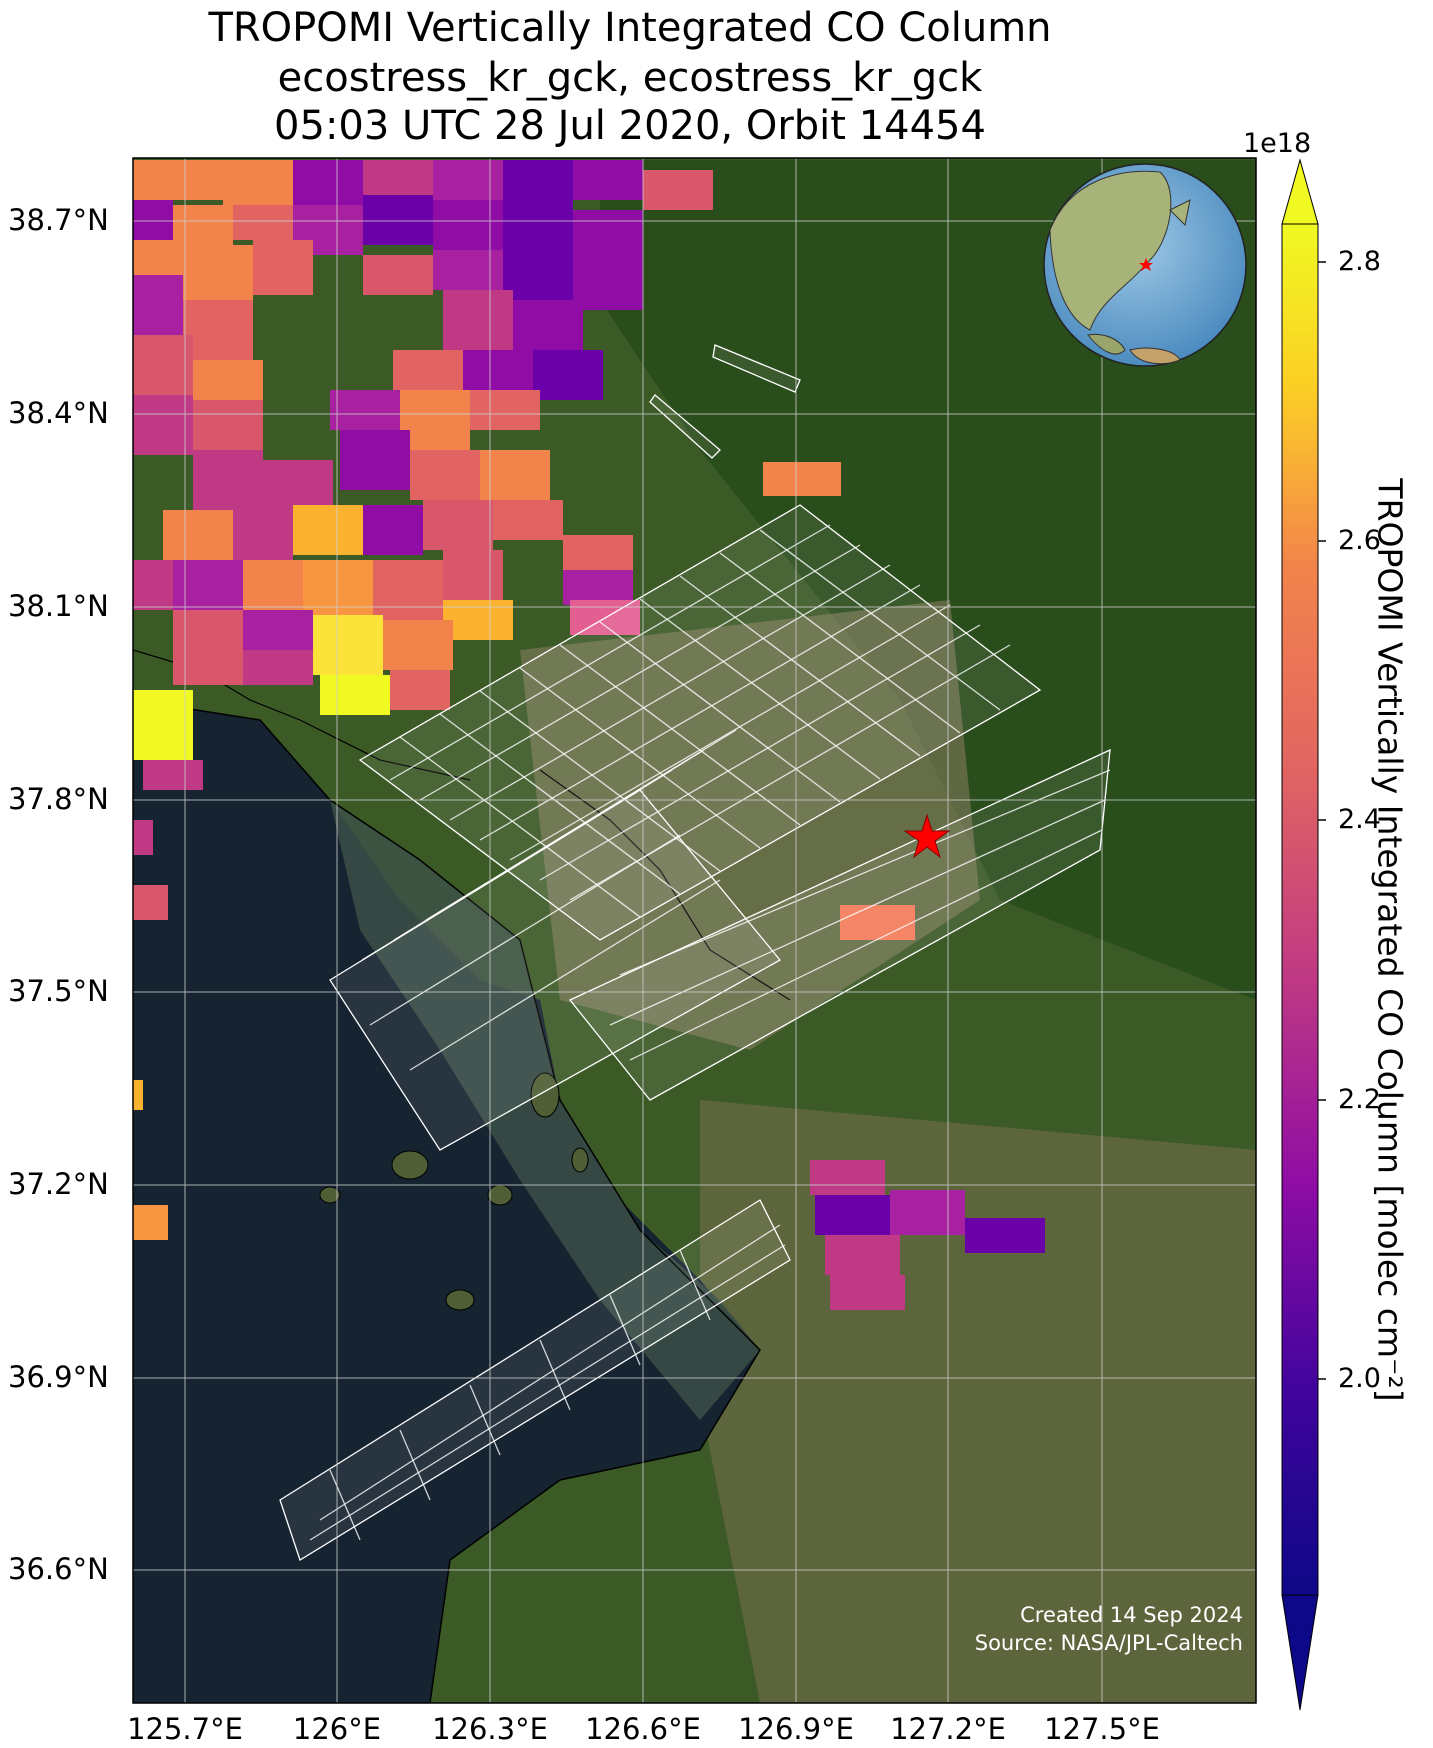 Image resolution: width=1433 pixels, height=1748 pixels. Describe the element at coordinates (1108, 1643) in the screenshot. I see `credit-source: Source: NASA/JPL-Caltech` at that location.